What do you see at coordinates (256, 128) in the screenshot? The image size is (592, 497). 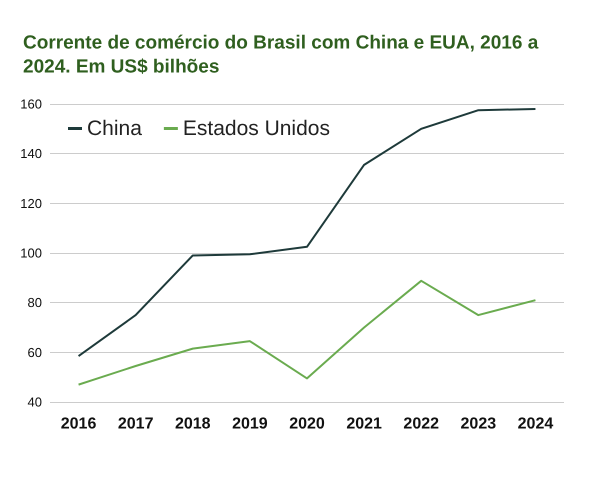 I see `legend-label: Estados Unidos` at bounding box center [256, 128].